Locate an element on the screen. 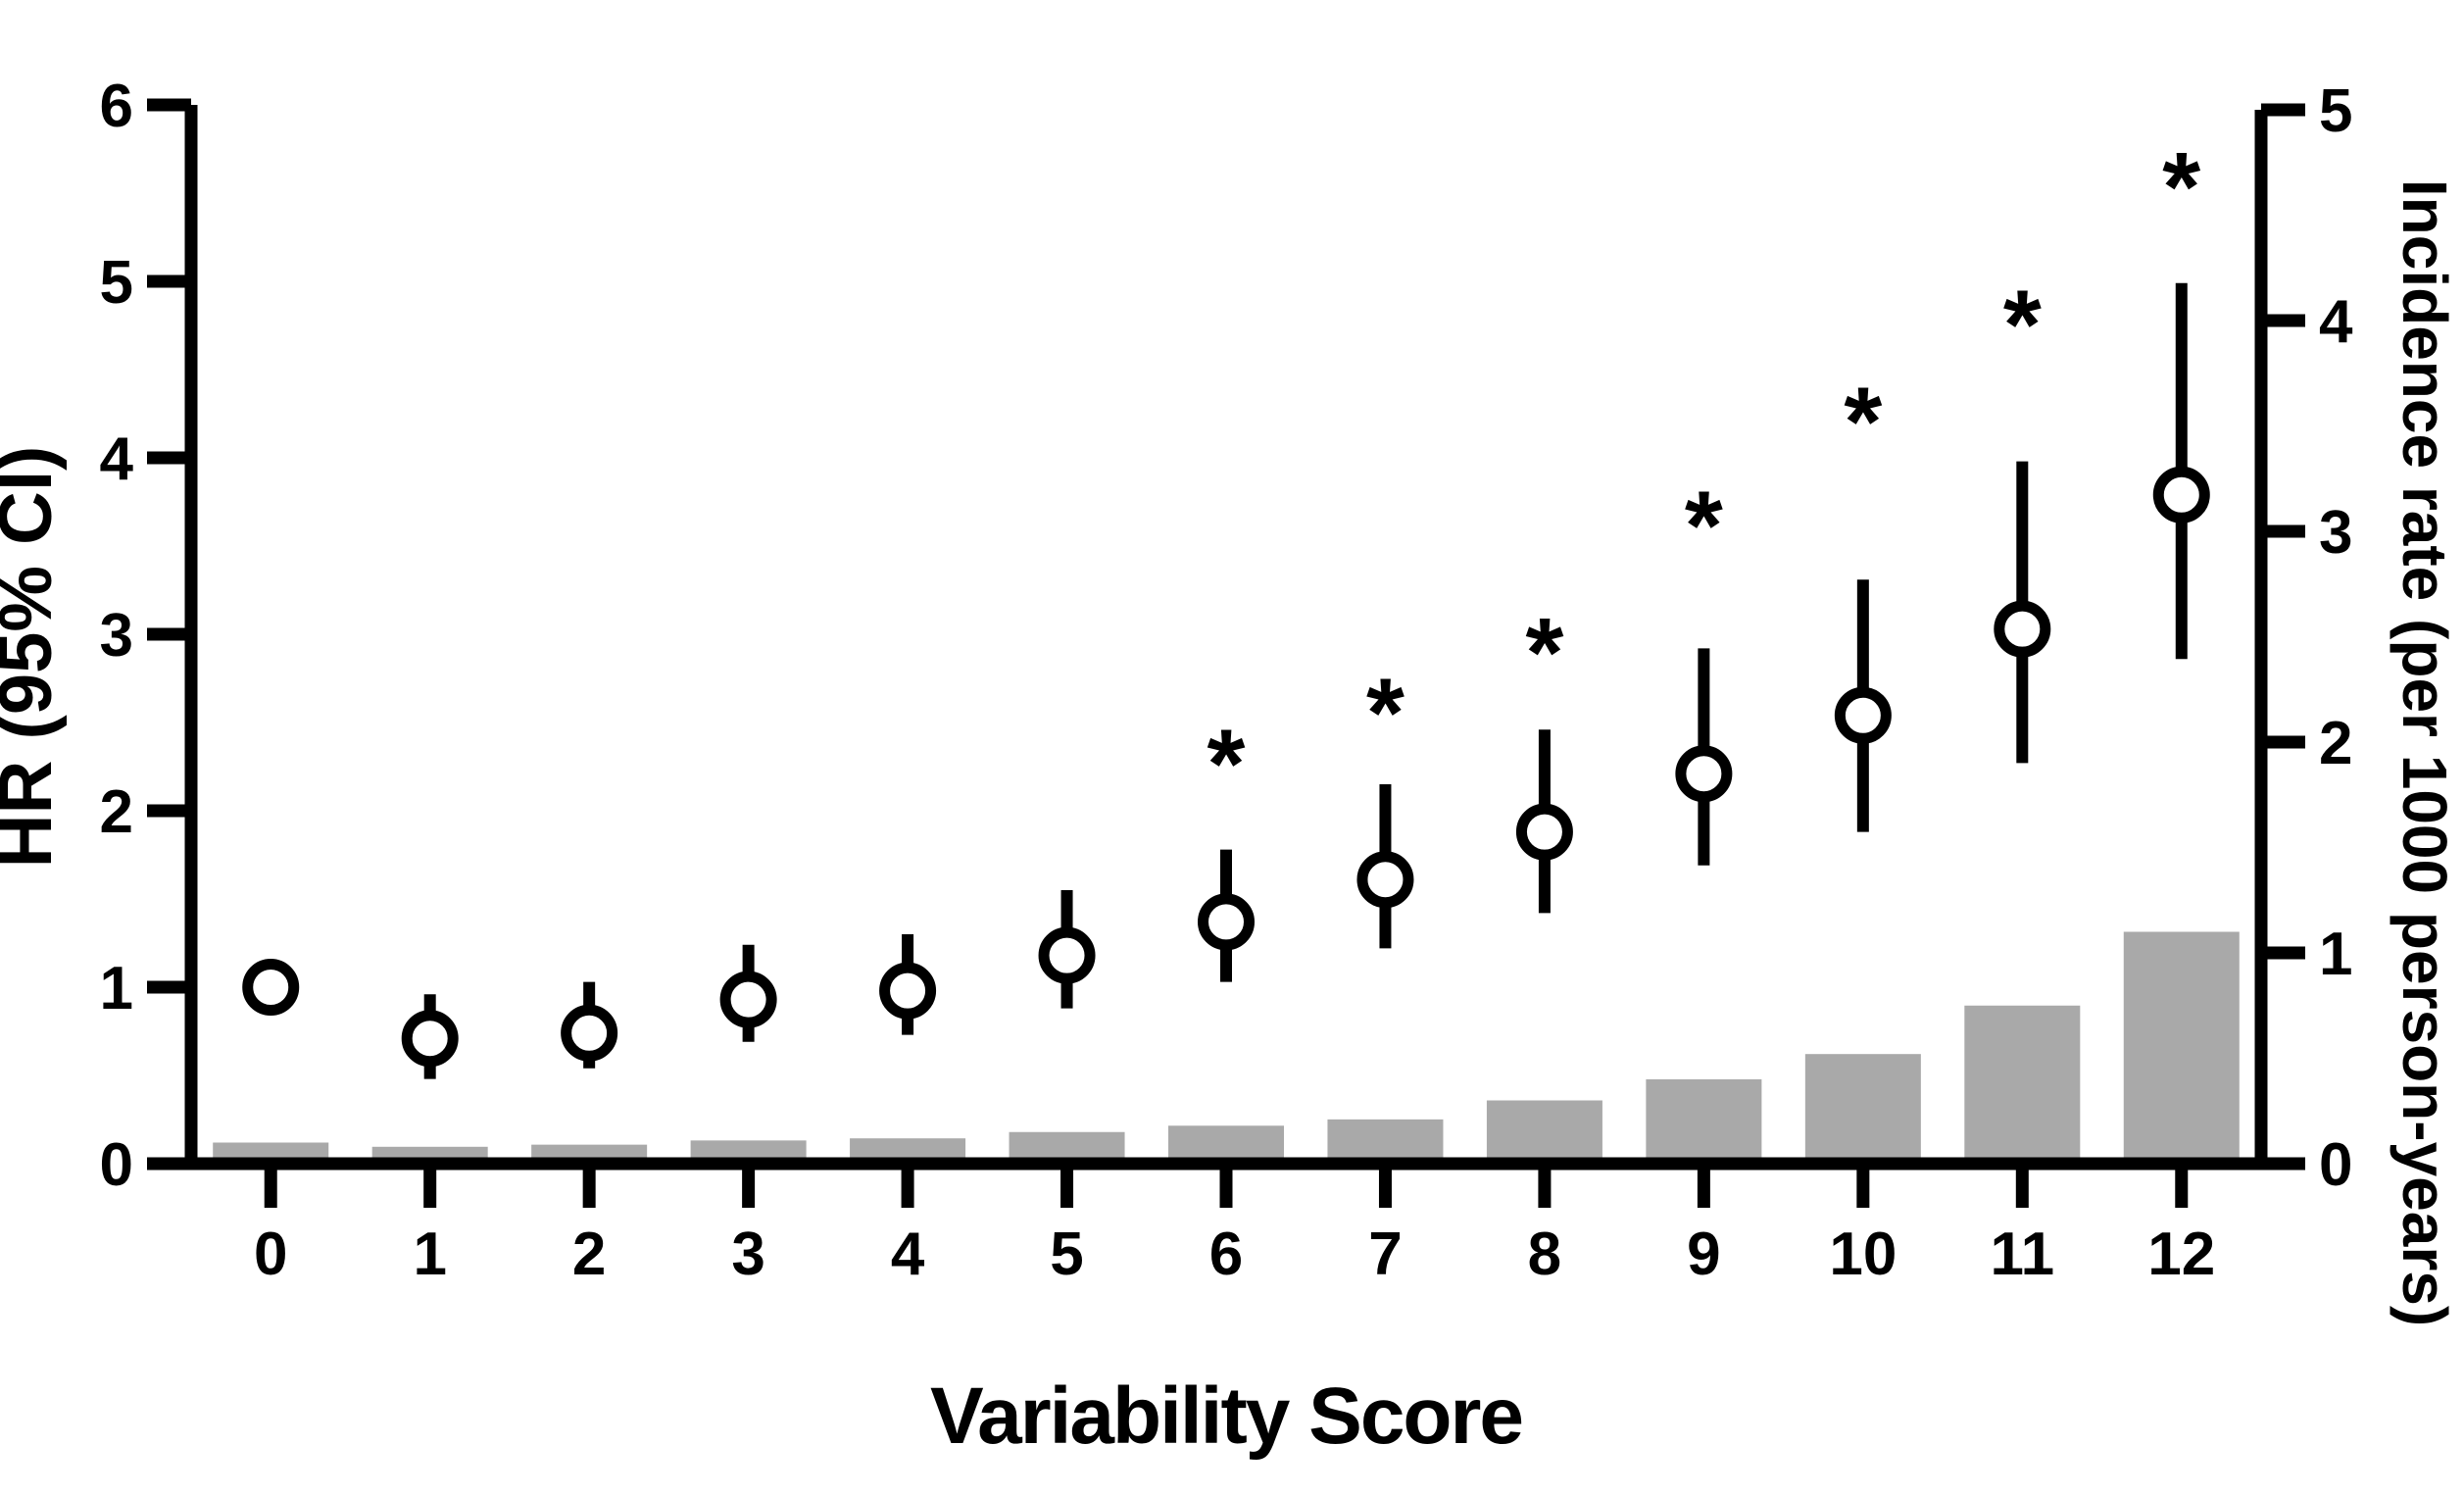 The width and height of the screenshot is (2464, 1495). left-tick-label: 2 is located at coordinates (116, 812).